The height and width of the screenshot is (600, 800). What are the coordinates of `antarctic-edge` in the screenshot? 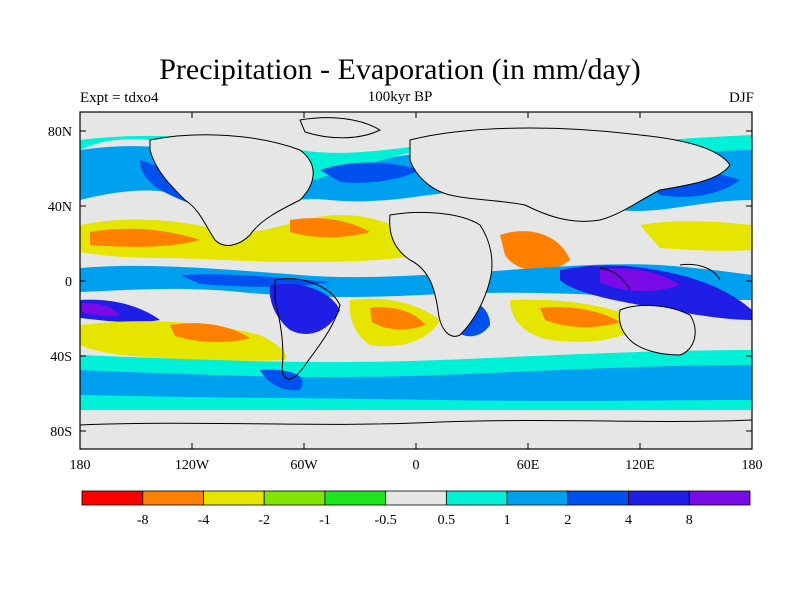 It's located at (416, 429).